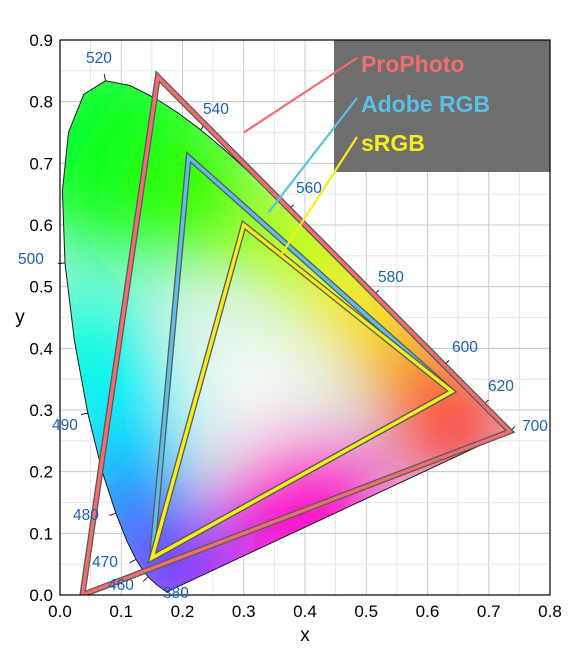 The image size is (573, 650). What do you see at coordinates (65, 425) in the screenshot?
I see `wavelength-label-490: 490` at bounding box center [65, 425].